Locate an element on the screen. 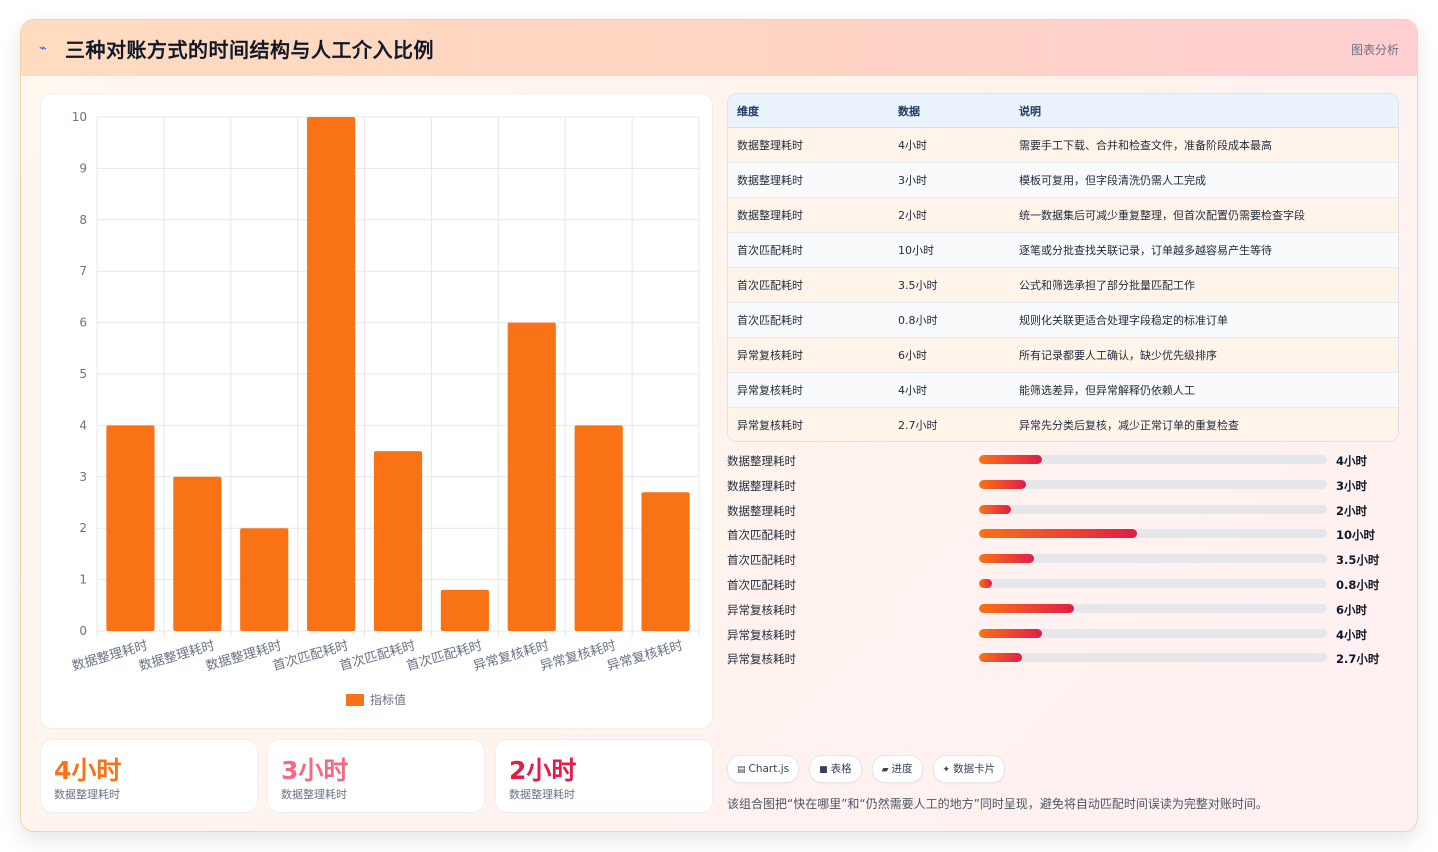 This screenshot has height=852, width=1438. progress-row: 异常复核耗时 6小时 is located at coordinates (1062, 611).